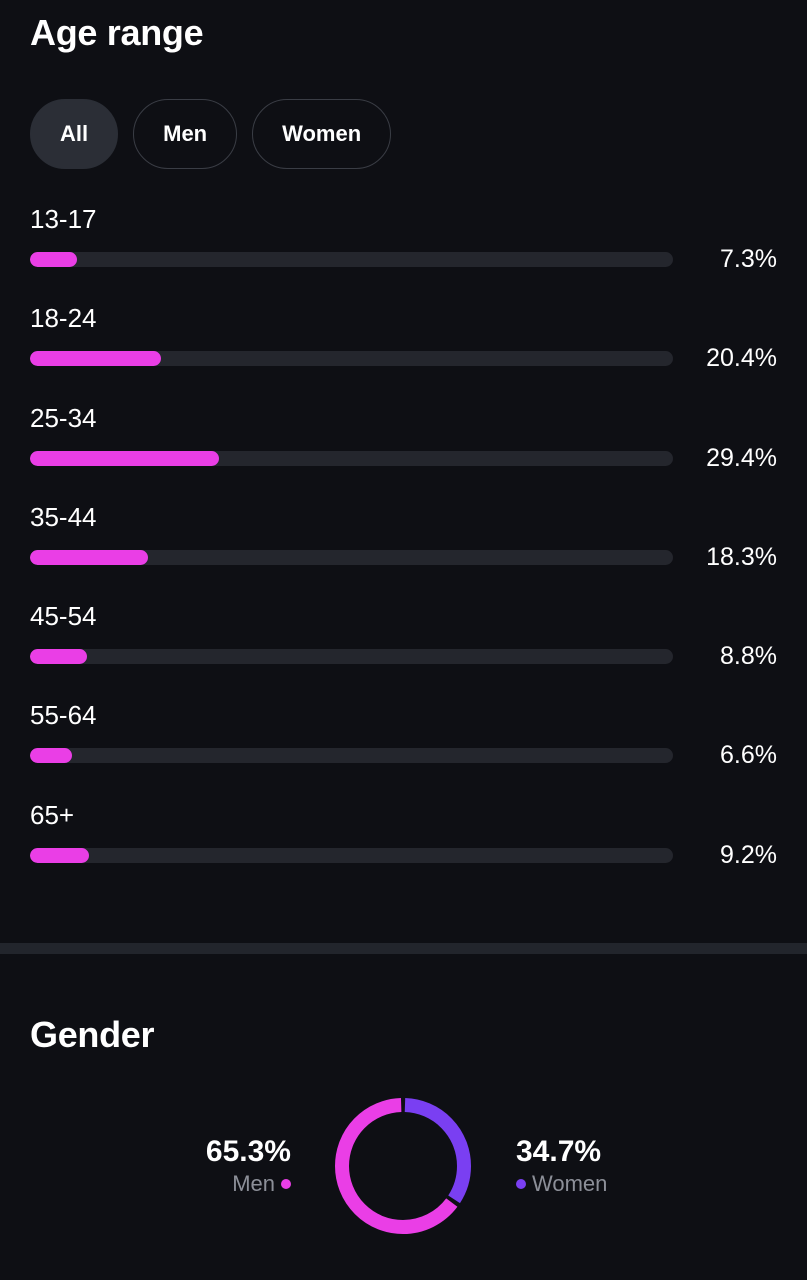 The width and height of the screenshot is (807, 1280). I want to click on age-filter-tabs: All Men Women, so click(211, 134).